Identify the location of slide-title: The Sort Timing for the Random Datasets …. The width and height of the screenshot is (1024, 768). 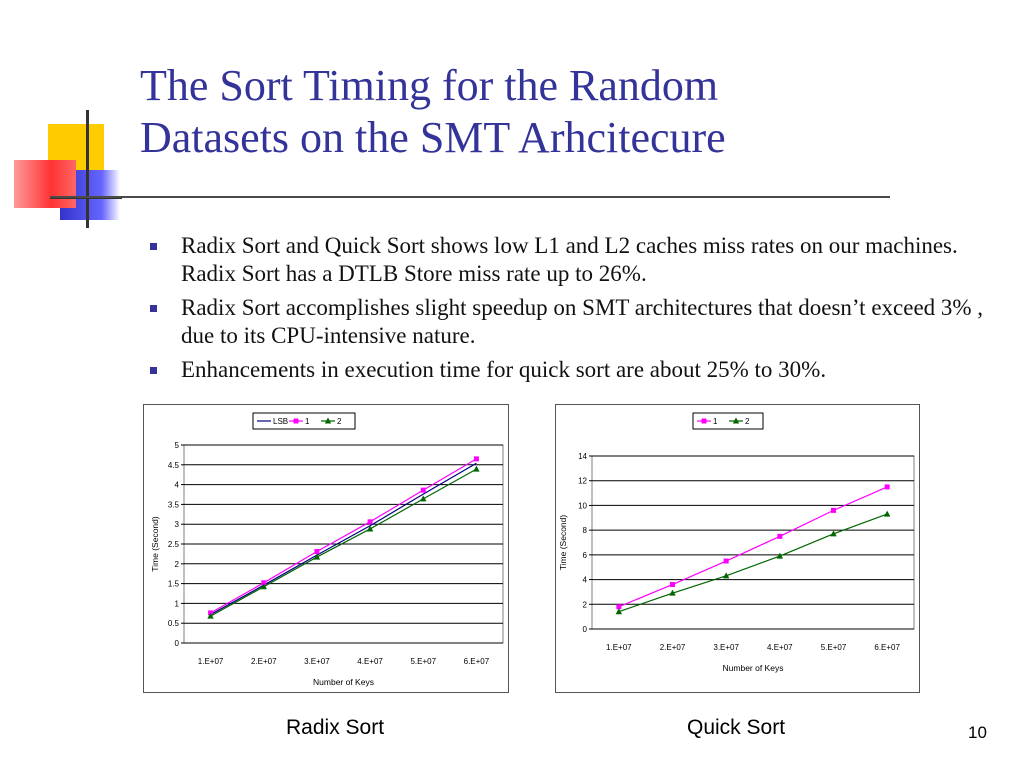
(570, 112).